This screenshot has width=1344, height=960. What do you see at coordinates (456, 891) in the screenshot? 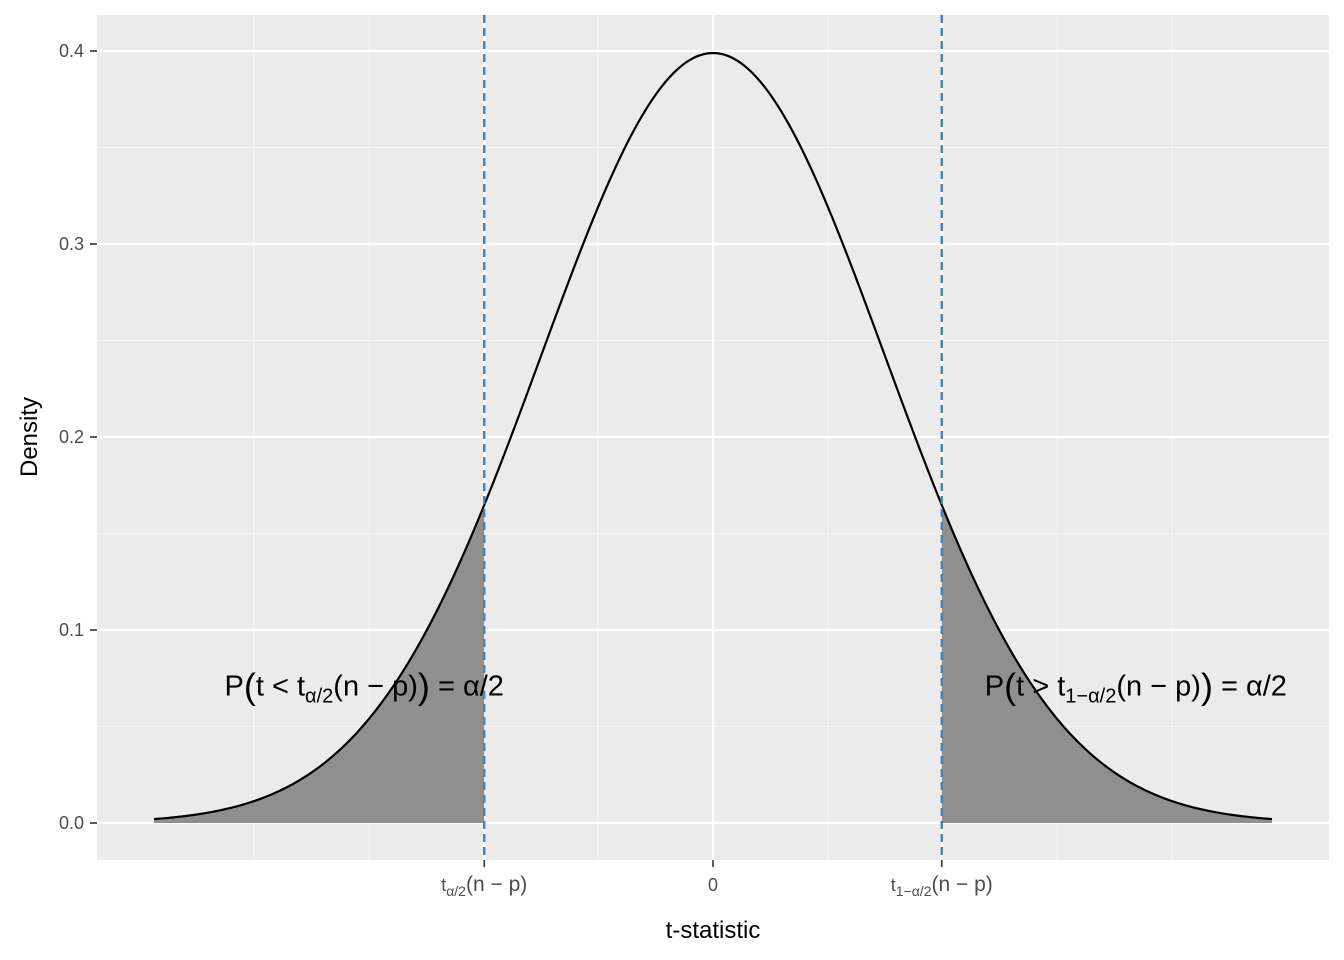
I see `tick-subscript: α/2` at bounding box center [456, 891].